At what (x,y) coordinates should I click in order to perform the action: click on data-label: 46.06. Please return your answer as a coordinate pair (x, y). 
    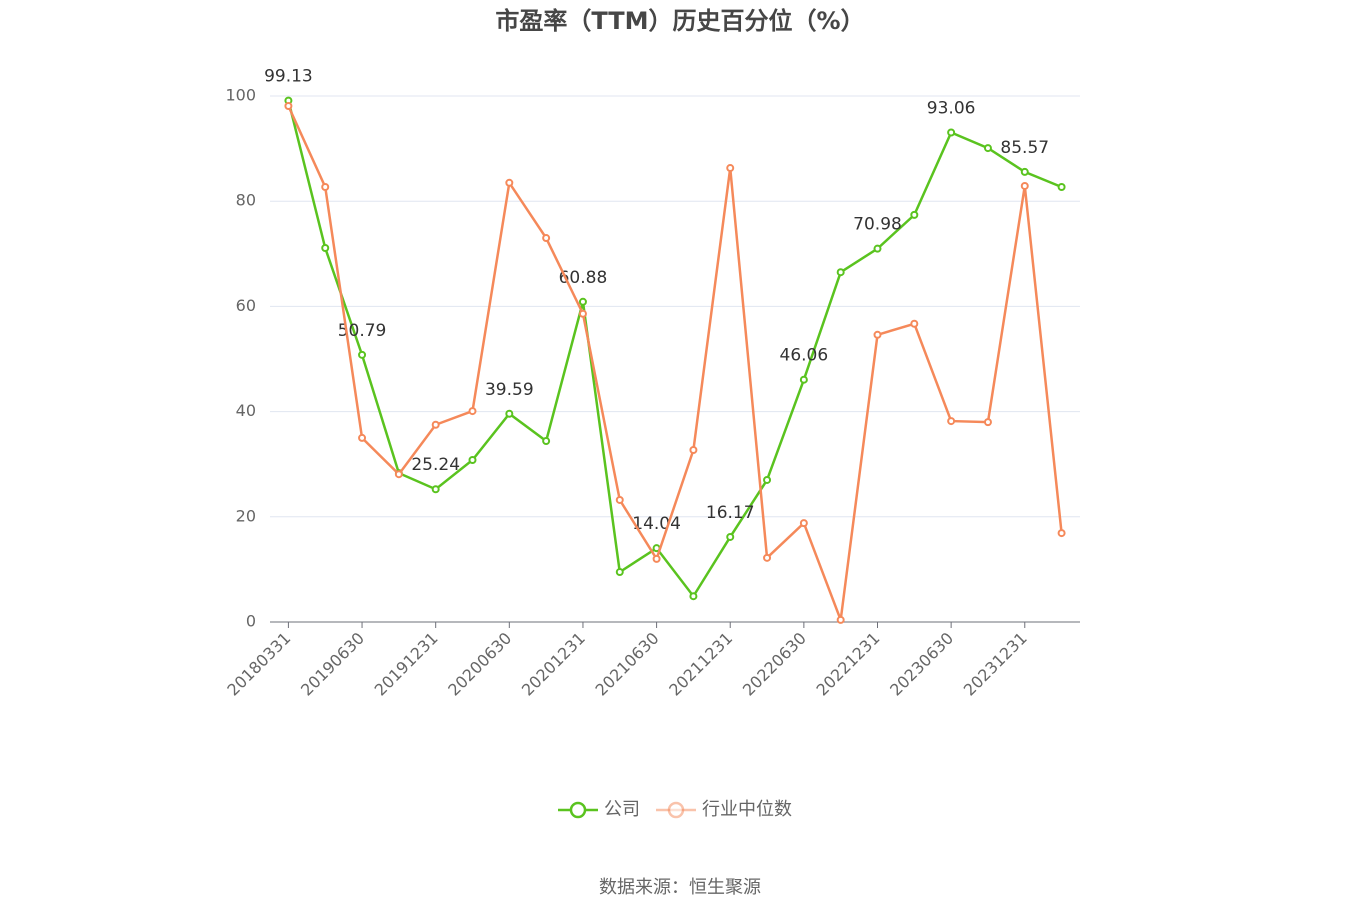
    Looking at the image, I should click on (804, 356).